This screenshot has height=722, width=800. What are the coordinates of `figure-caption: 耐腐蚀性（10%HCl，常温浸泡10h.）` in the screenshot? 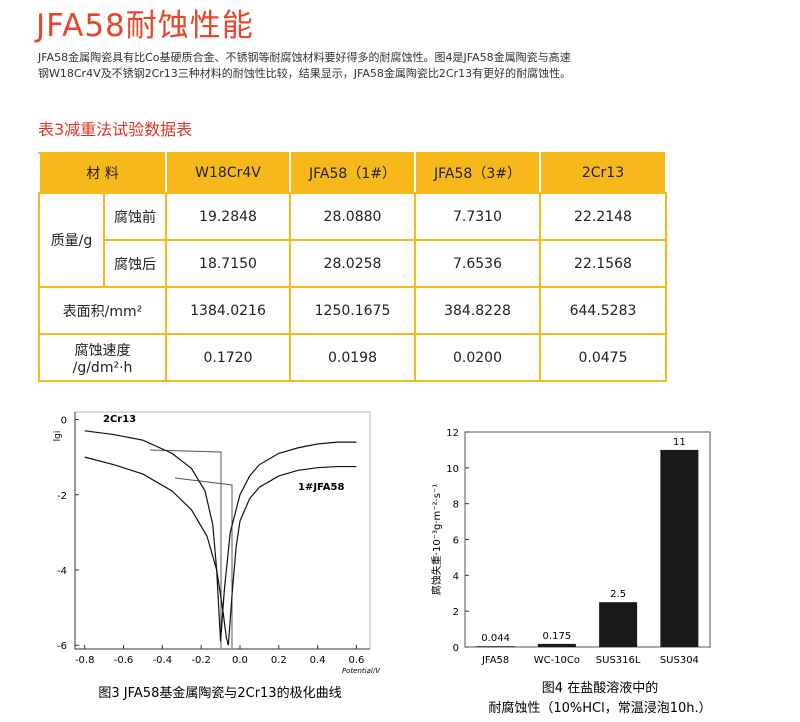 It's located at (599, 708).